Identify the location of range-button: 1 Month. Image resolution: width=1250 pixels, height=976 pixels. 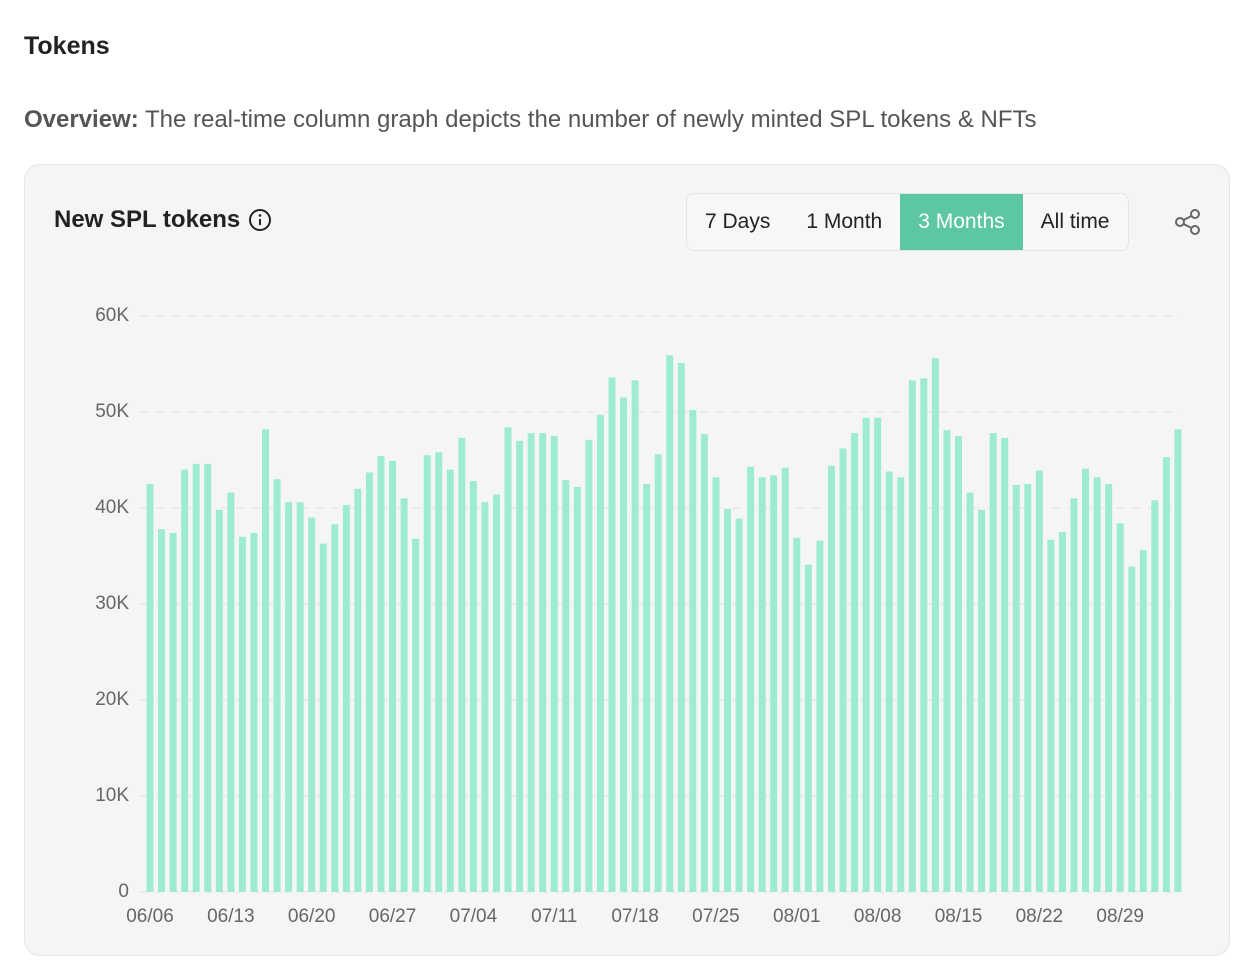
(844, 221).